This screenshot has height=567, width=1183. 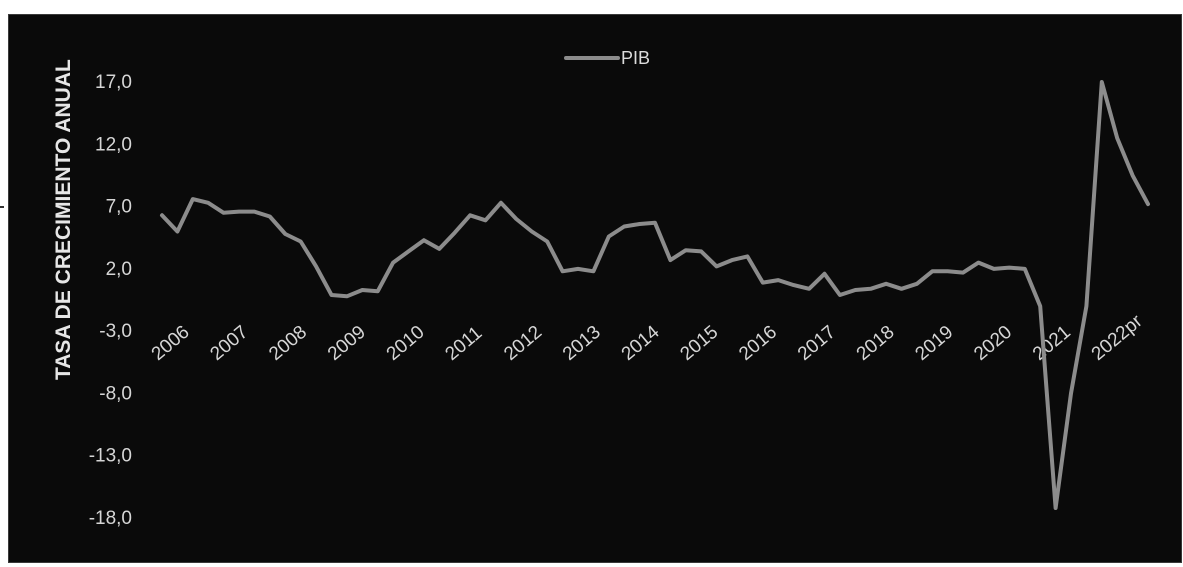 I want to click on x-tick-label: 2014, so click(x=641, y=343).